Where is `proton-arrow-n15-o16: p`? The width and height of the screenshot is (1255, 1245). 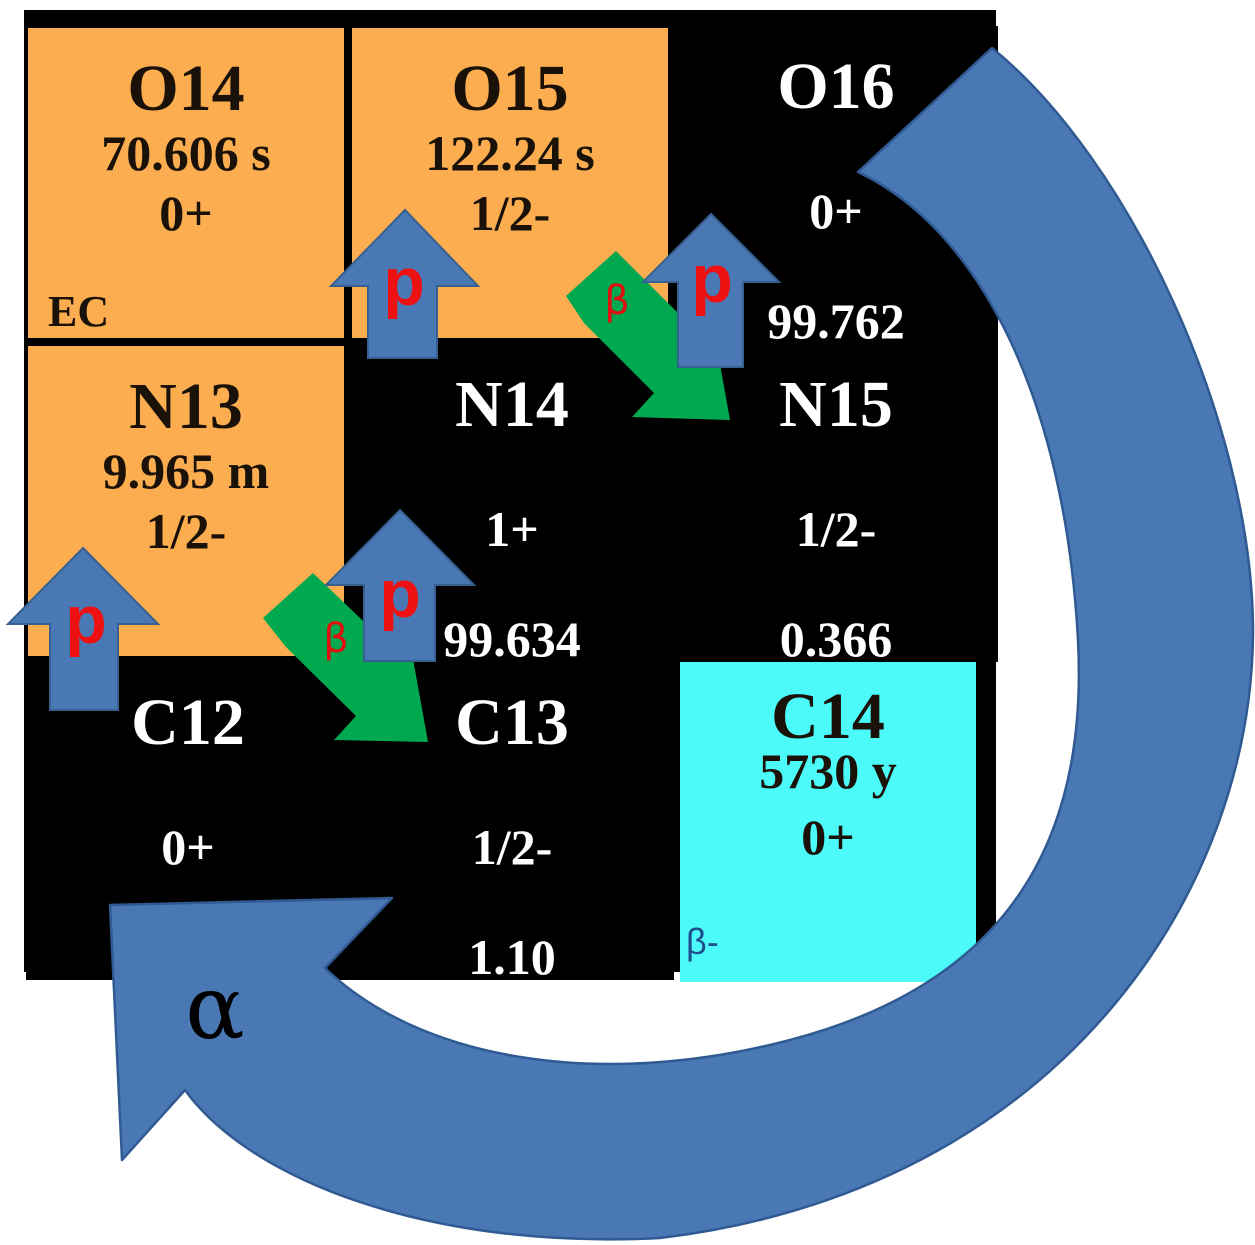 proton-arrow-n15-o16: p is located at coordinates (711, 290).